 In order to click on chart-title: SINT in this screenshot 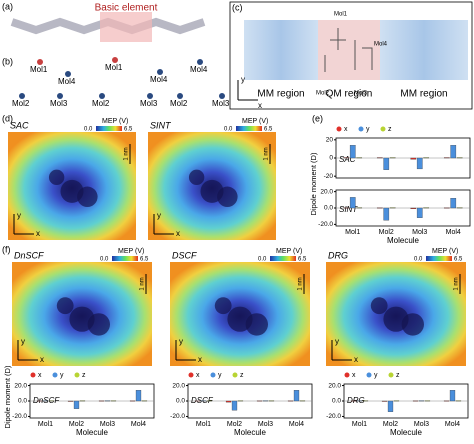, I will do `click(348, 209)`.